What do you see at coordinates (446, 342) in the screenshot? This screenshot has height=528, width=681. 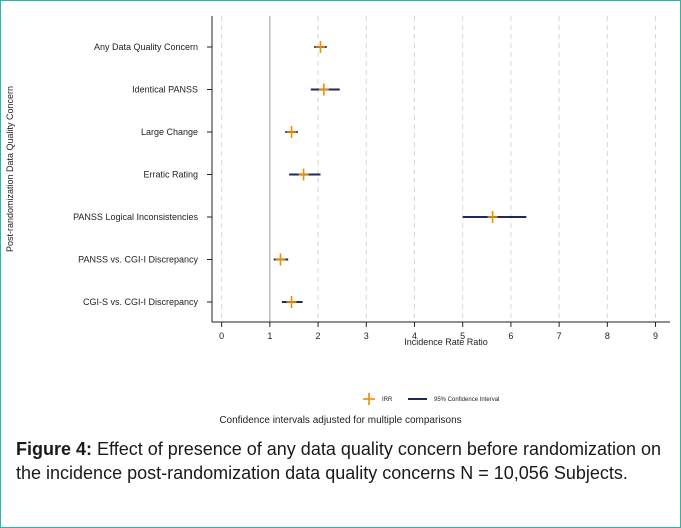 I see `x-axis-label: Incidence Rate Ratio` at bounding box center [446, 342].